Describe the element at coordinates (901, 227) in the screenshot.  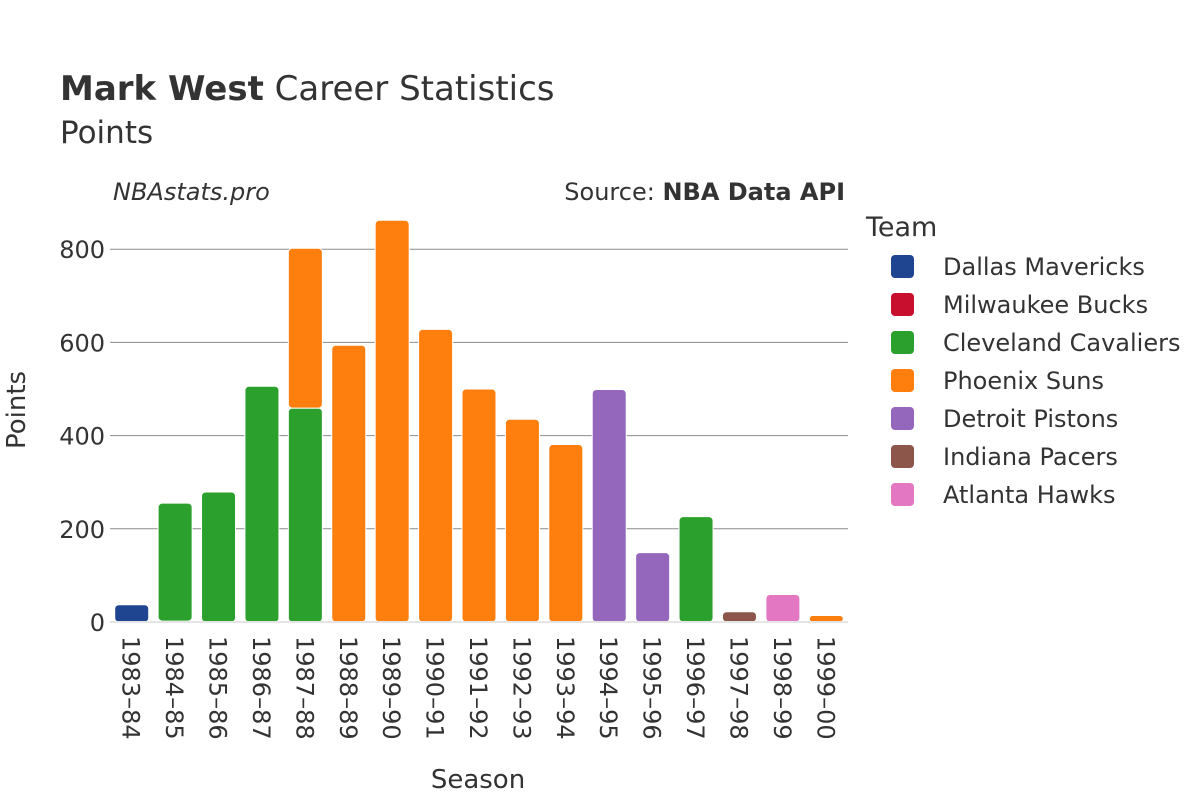
I see `legend-title: Team` at that location.